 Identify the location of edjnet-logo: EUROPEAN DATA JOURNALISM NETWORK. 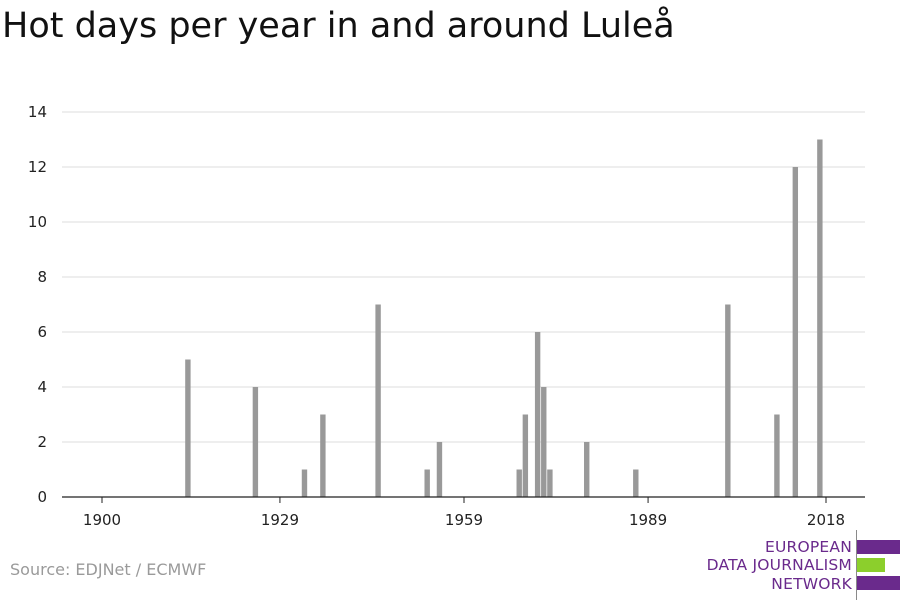
(800, 565).